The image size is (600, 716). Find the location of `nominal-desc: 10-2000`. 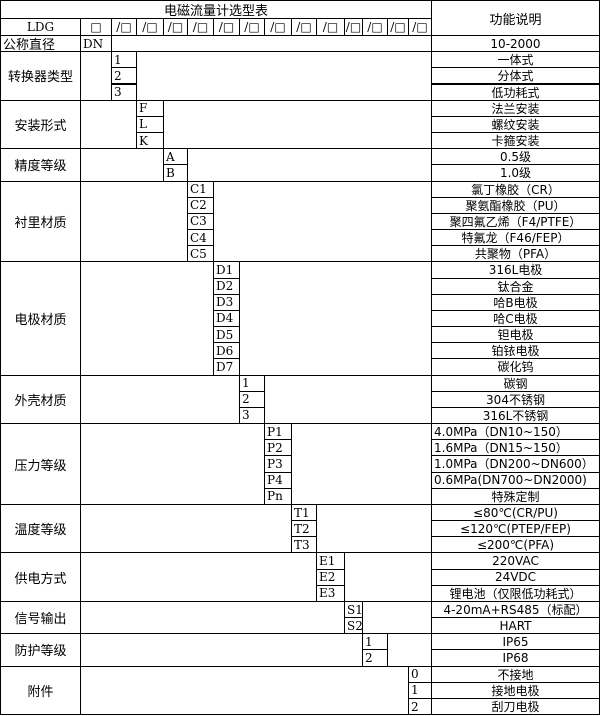

nominal-desc: 10-2000 is located at coordinates (515, 44).